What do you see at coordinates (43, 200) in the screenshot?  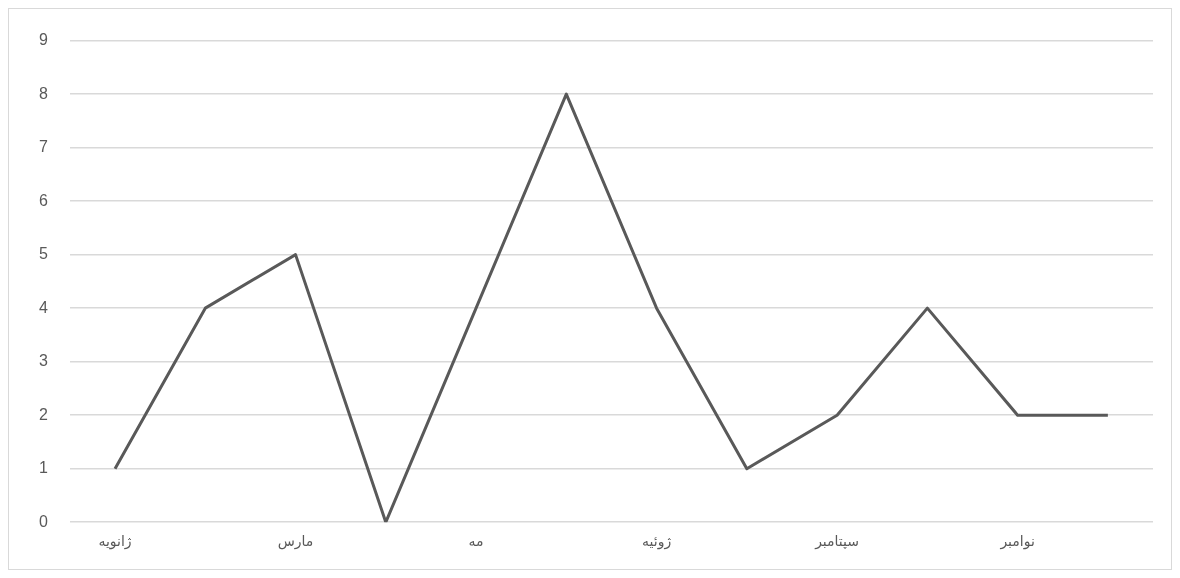 I see `y-tick-label: 6` at bounding box center [43, 200].